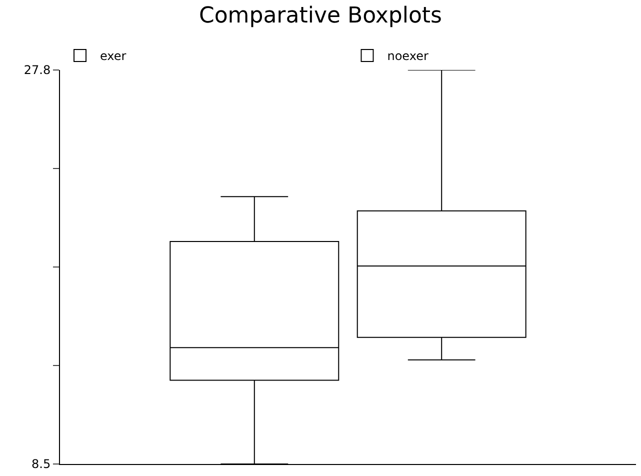  I want to click on legend-label: exer, so click(113, 56).